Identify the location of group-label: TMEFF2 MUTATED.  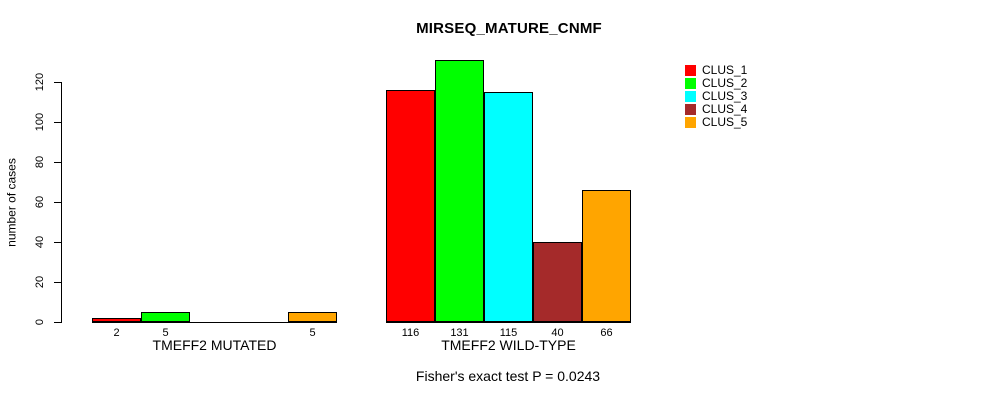
(214, 345).